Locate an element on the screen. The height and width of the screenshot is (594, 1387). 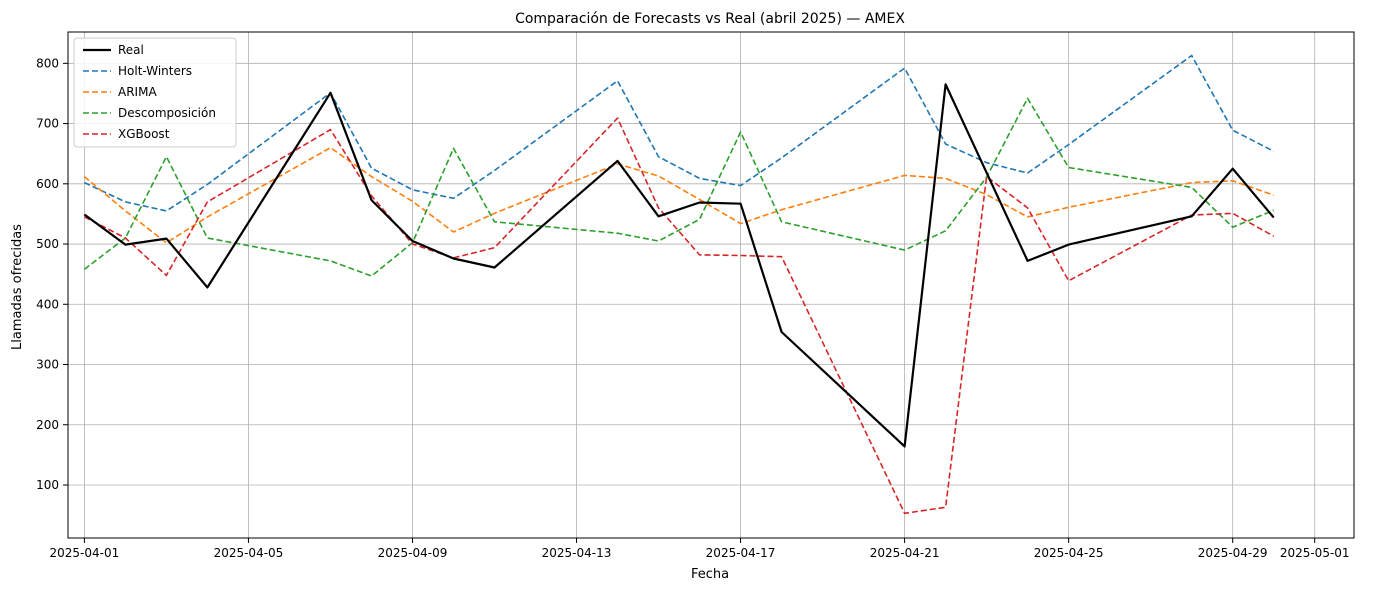
x-tick-label: 2025-04-25 is located at coordinates (1069, 553).